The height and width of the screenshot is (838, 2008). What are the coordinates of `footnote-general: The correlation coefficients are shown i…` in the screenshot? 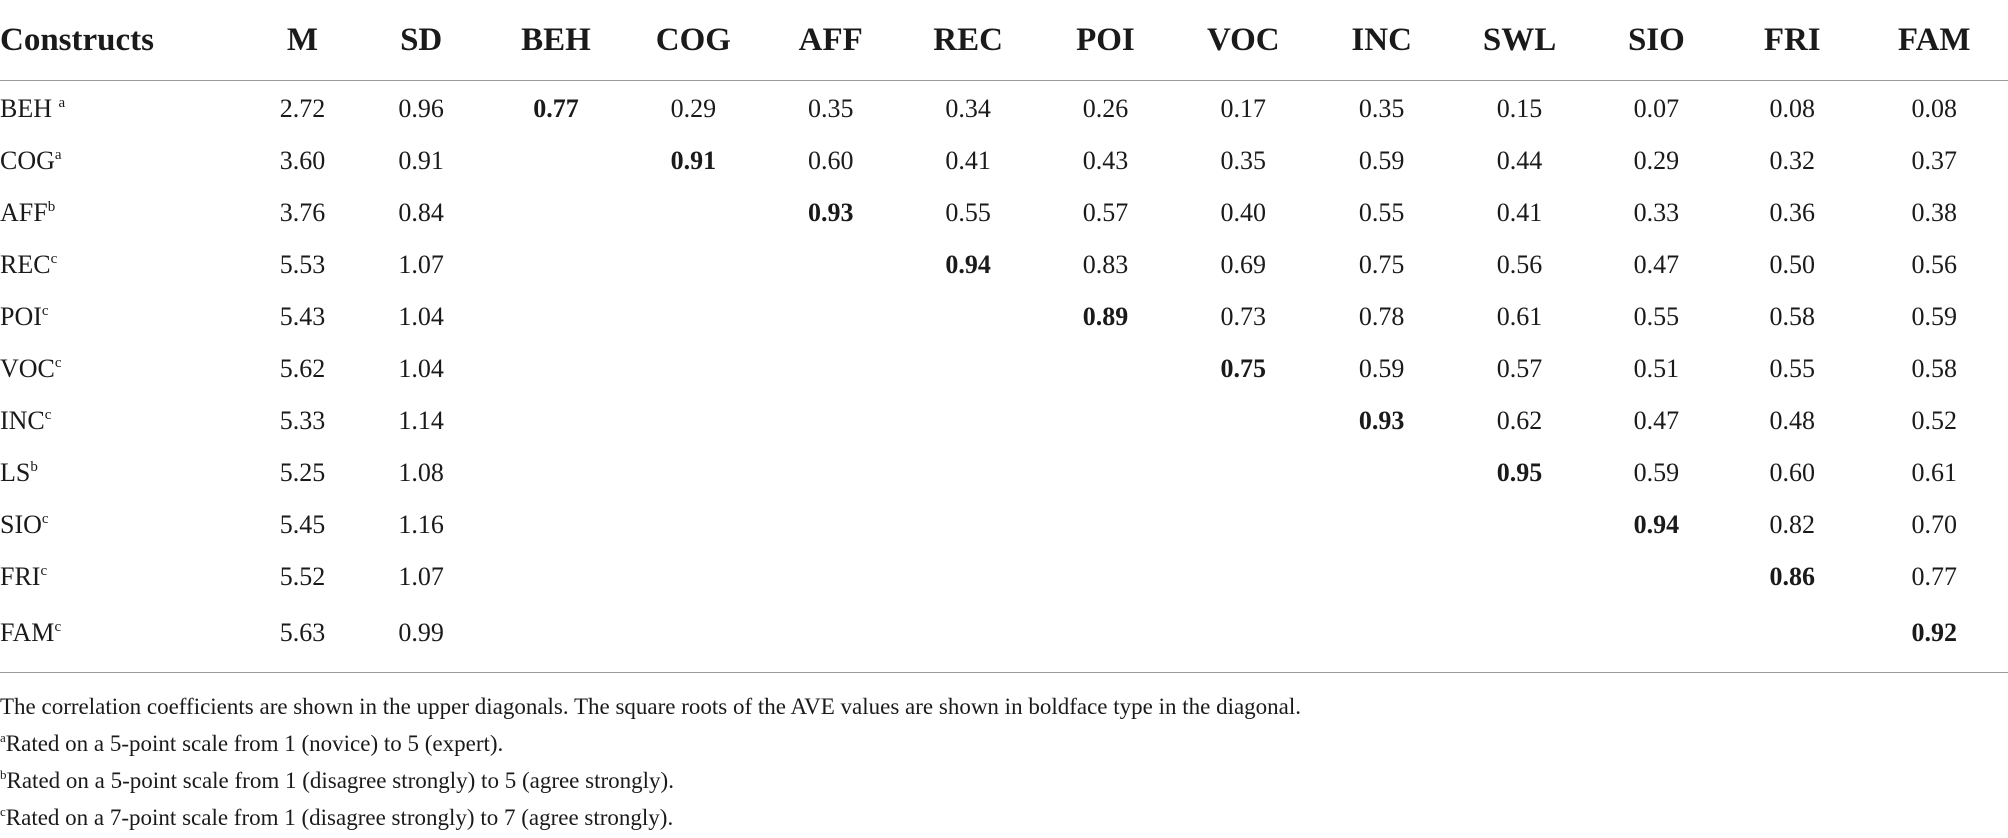 It's located at (651, 706).